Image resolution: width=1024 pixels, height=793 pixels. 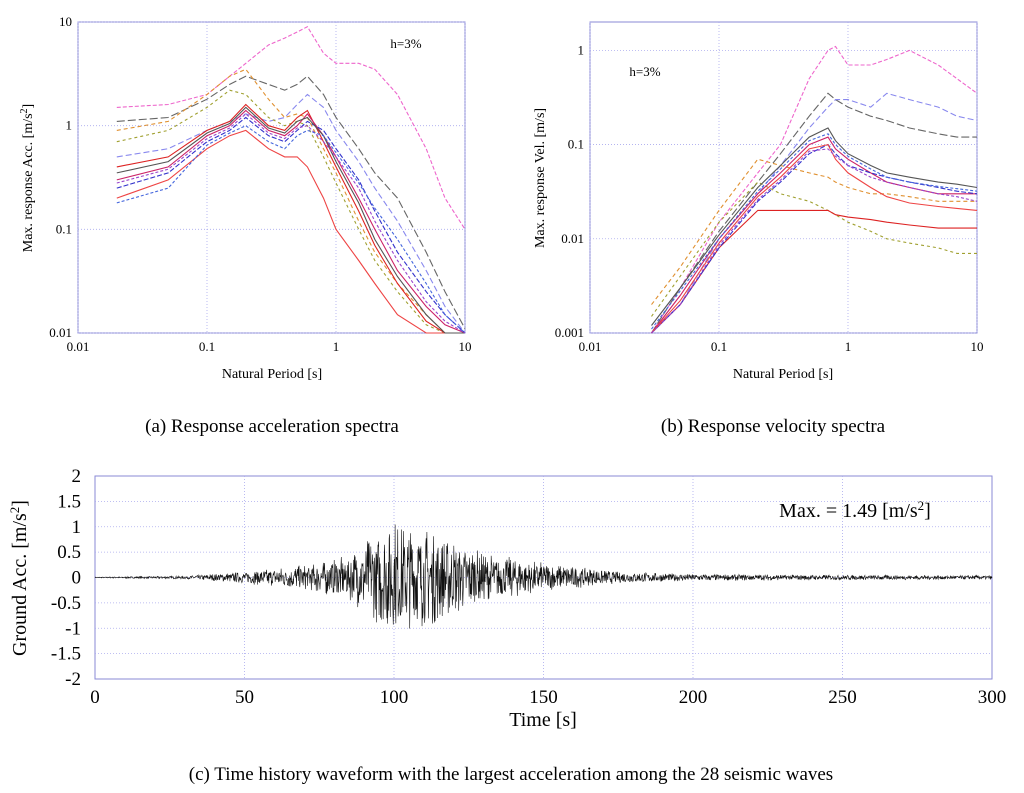 What do you see at coordinates (394, 697) in the screenshot?
I see `x-tick-label-c-2: 100` at bounding box center [394, 697].